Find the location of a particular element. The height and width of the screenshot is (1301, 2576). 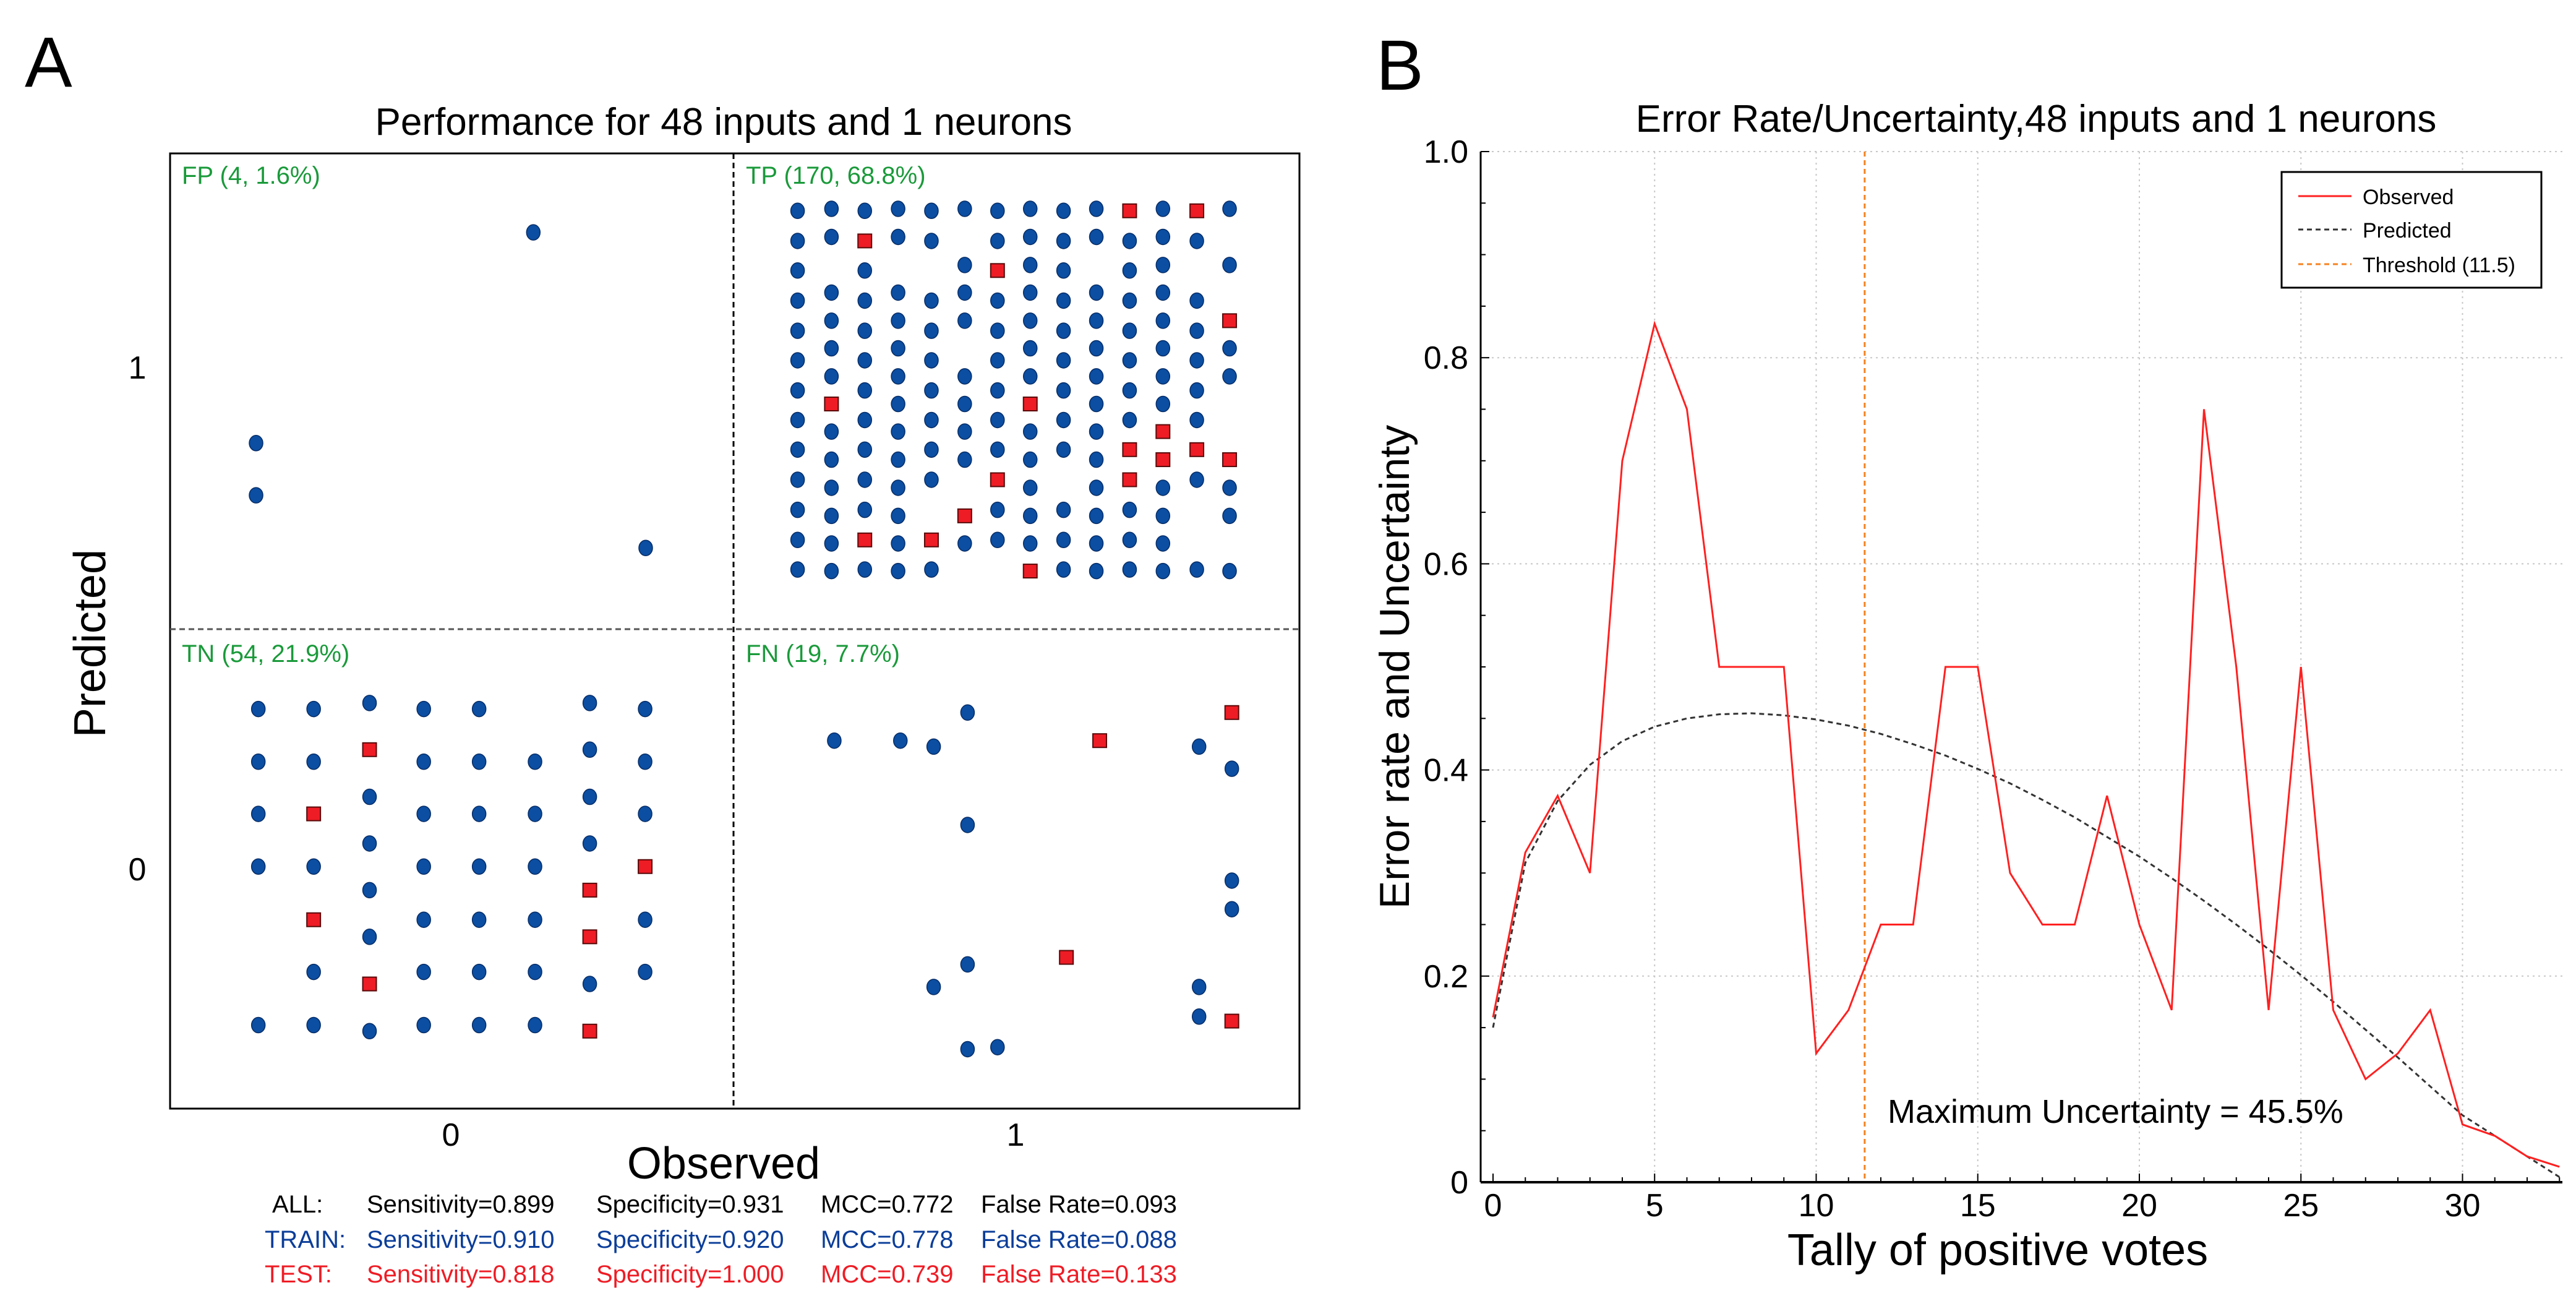

predicted-line is located at coordinates (2027, 945).